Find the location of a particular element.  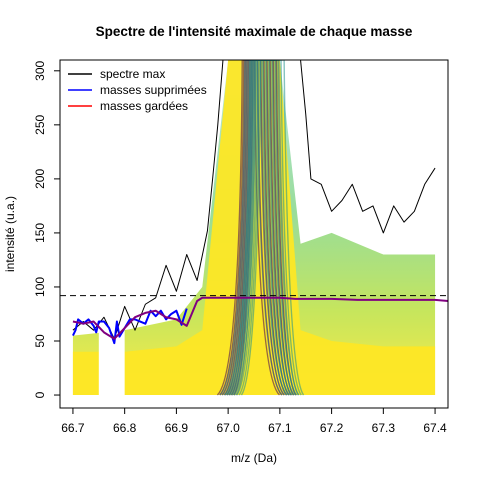

x-tick-label: 66.9 is located at coordinates (177, 428).